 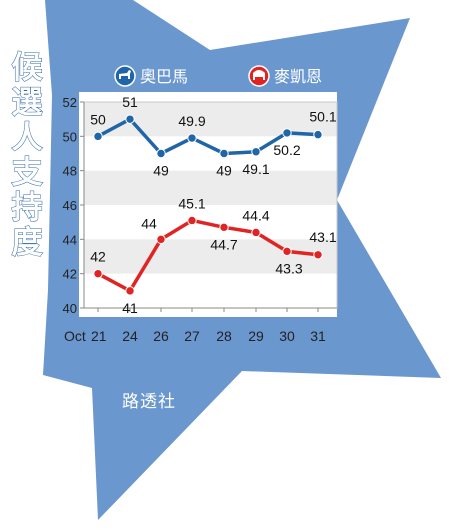 What do you see at coordinates (224, 336) in the screenshot?
I see `x-tick-label: 28` at bounding box center [224, 336].